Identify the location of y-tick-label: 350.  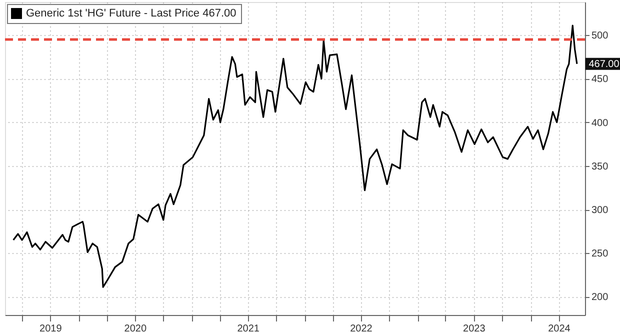
(600, 166).